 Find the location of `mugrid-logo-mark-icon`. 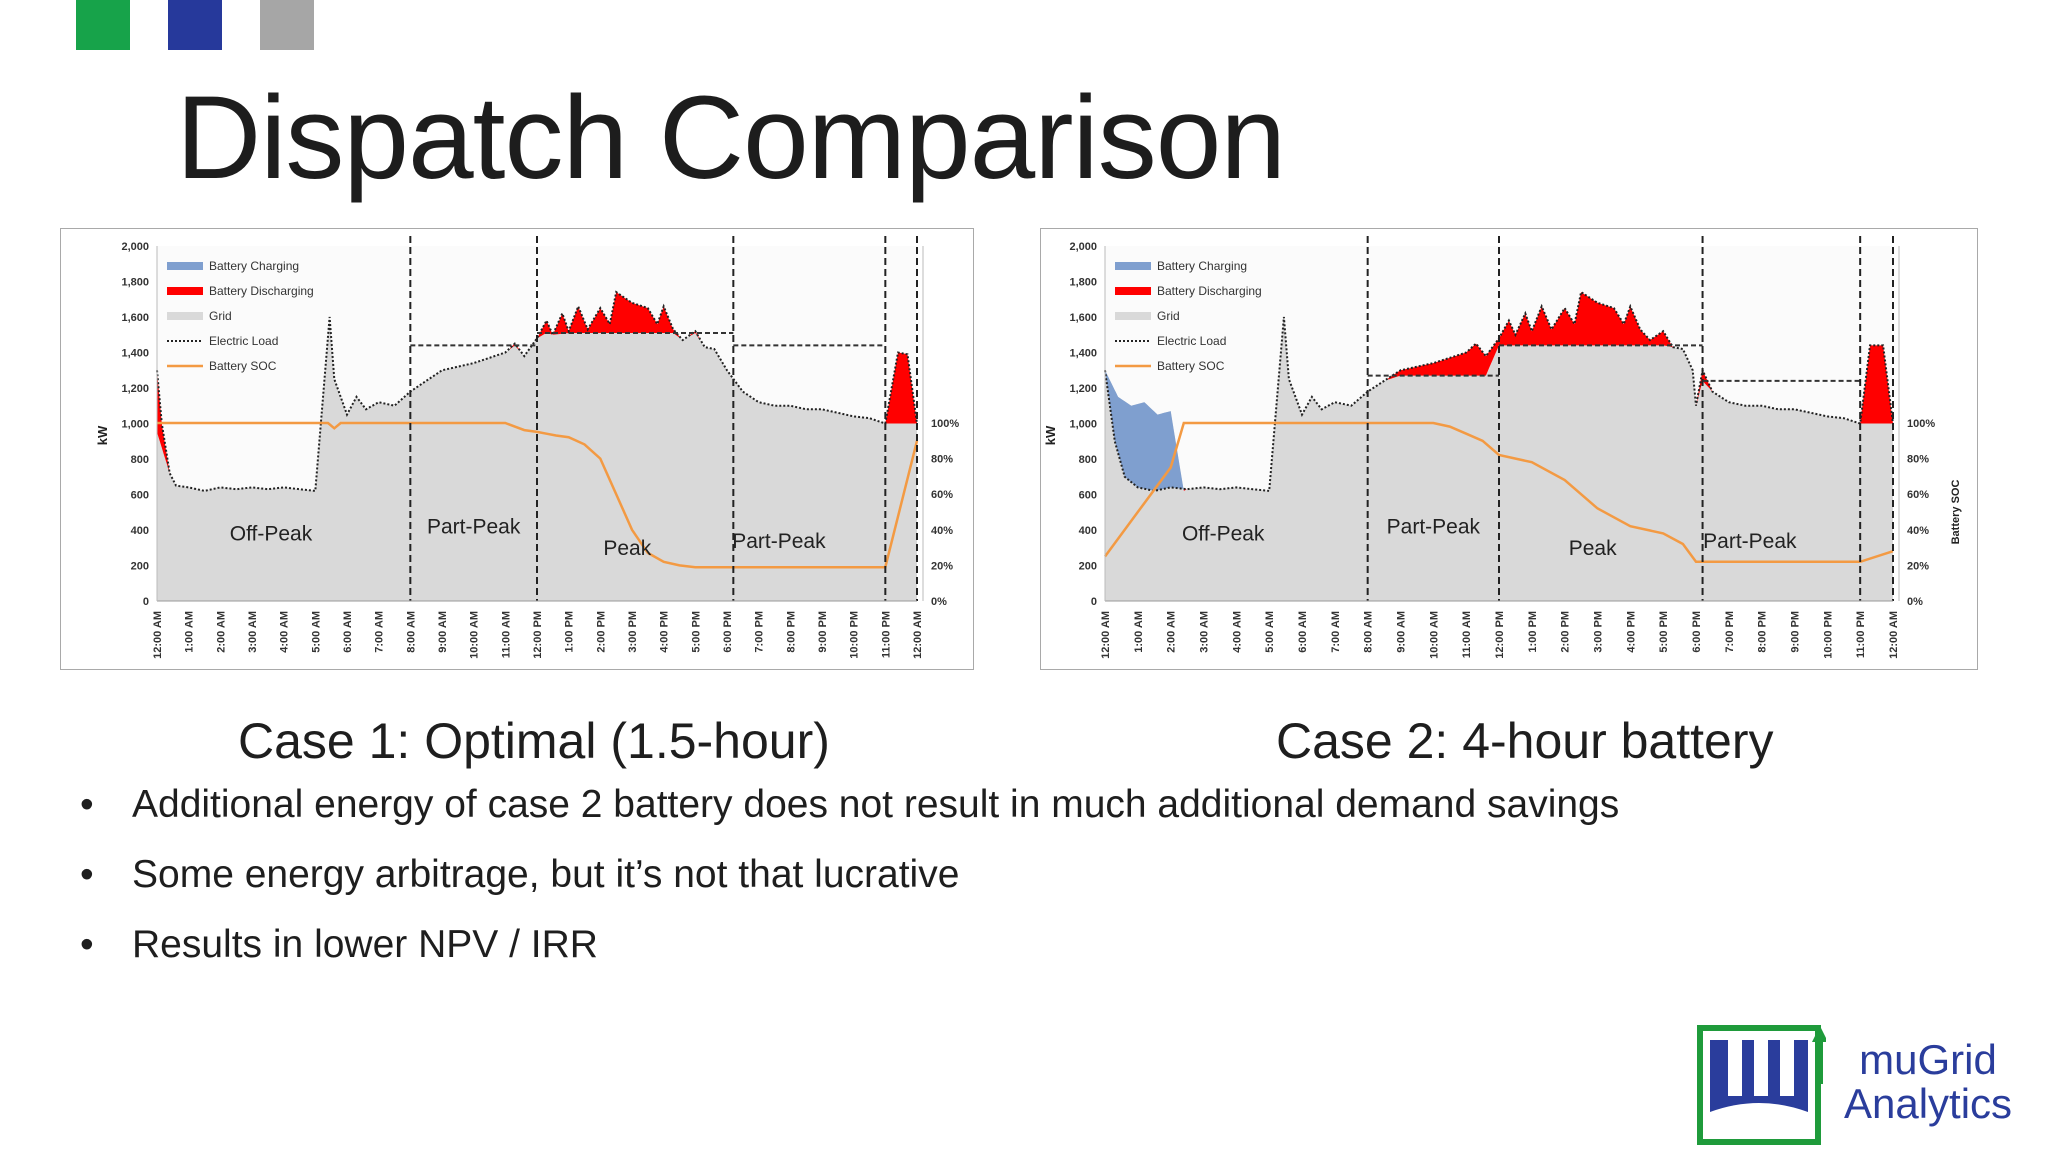

mugrid-logo-mark-icon is located at coordinates (1762, 1085).